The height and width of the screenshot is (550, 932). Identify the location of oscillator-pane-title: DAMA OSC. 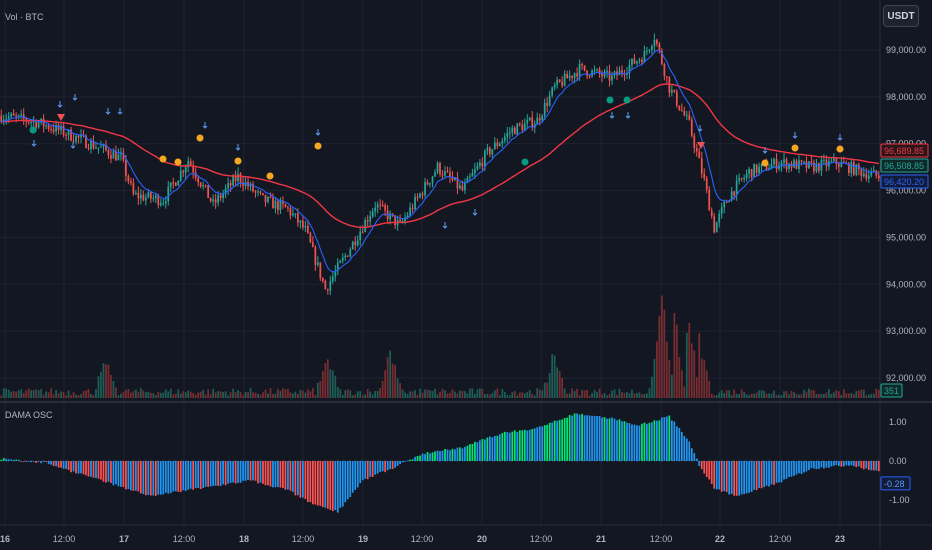
(29, 415).